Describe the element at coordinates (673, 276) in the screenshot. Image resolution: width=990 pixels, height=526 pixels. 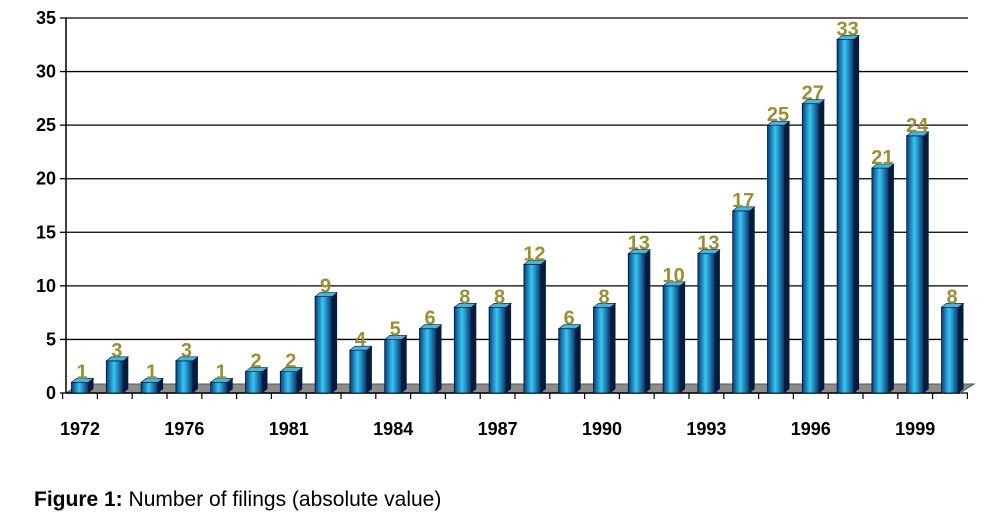
I see `data-label: 10` at that location.